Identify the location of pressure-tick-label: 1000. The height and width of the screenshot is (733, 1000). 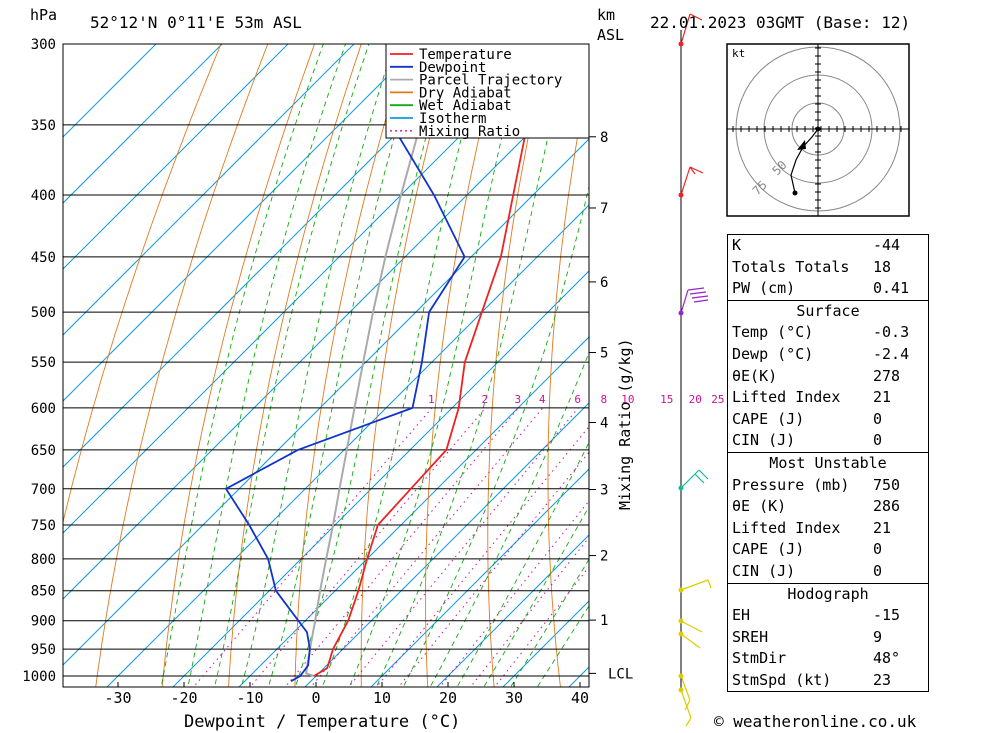
(39, 677).